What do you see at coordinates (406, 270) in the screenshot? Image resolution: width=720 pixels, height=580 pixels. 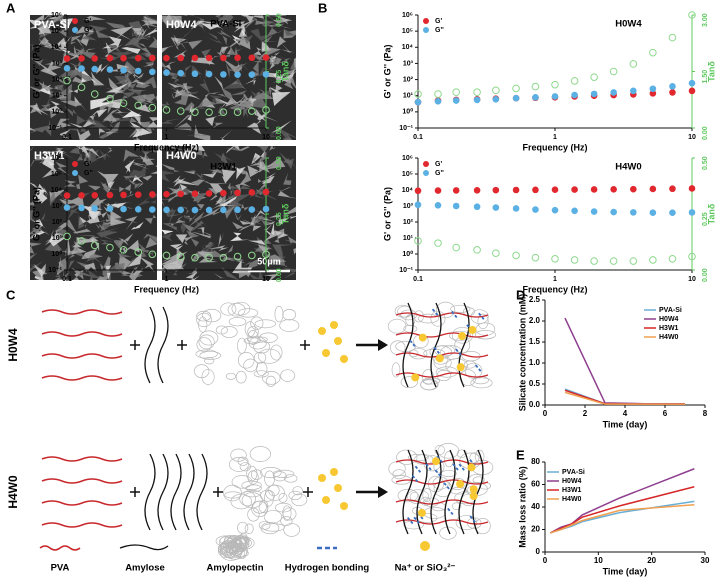 I see `y-tick-label: 10⁻¹` at bounding box center [406, 270].